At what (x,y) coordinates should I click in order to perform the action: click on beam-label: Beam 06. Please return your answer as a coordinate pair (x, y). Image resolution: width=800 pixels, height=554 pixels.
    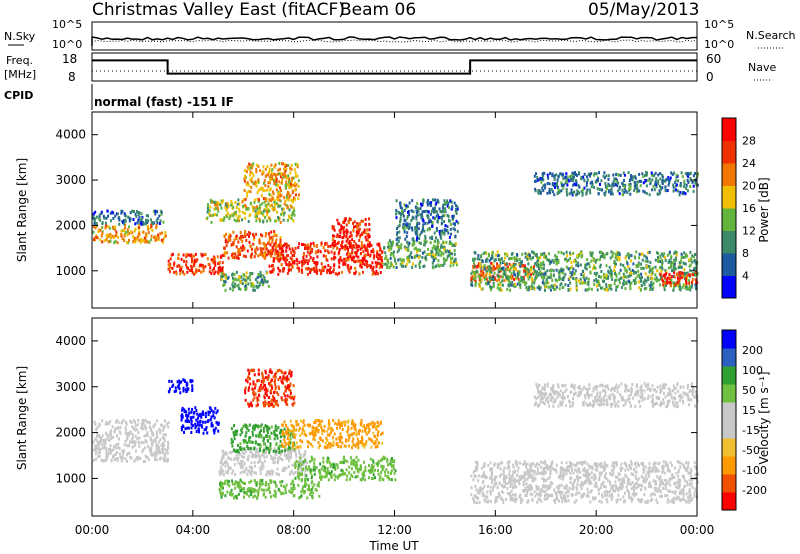
    Looking at the image, I should click on (378, 10).